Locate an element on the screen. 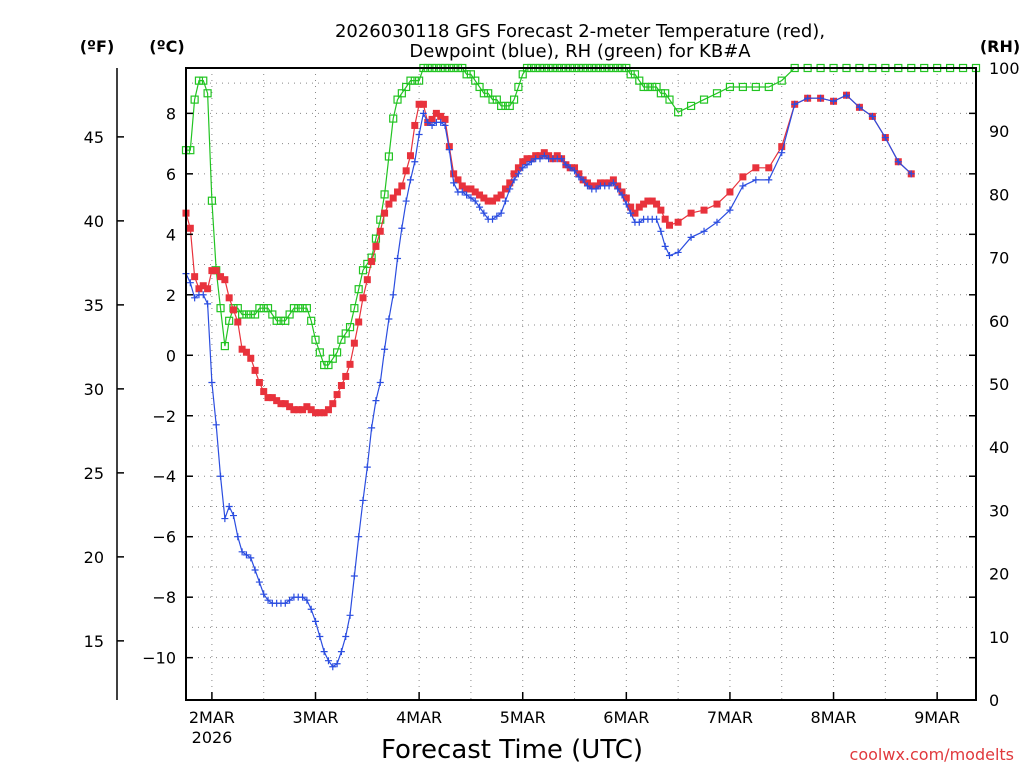 This screenshot has height=768, width=1024. rh-tick-label: 10 is located at coordinates (999, 637).